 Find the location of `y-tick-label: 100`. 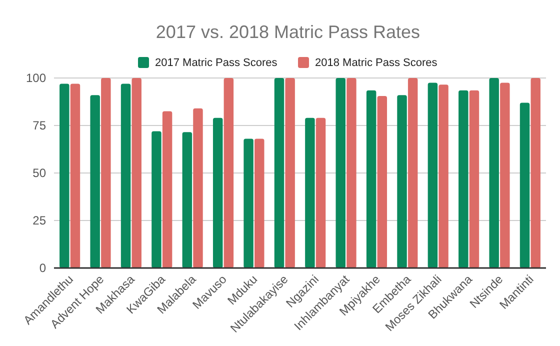

y-tick-label: 100 is located at coordinates (36, 78).